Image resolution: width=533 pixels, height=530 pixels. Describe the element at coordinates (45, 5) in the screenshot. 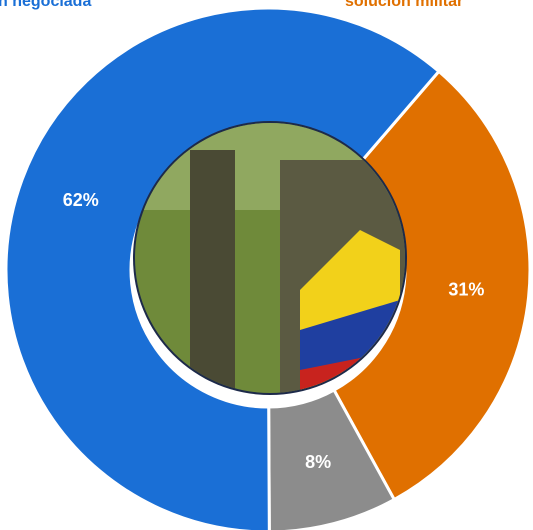

I see `legend-label: n negociada` at that location.